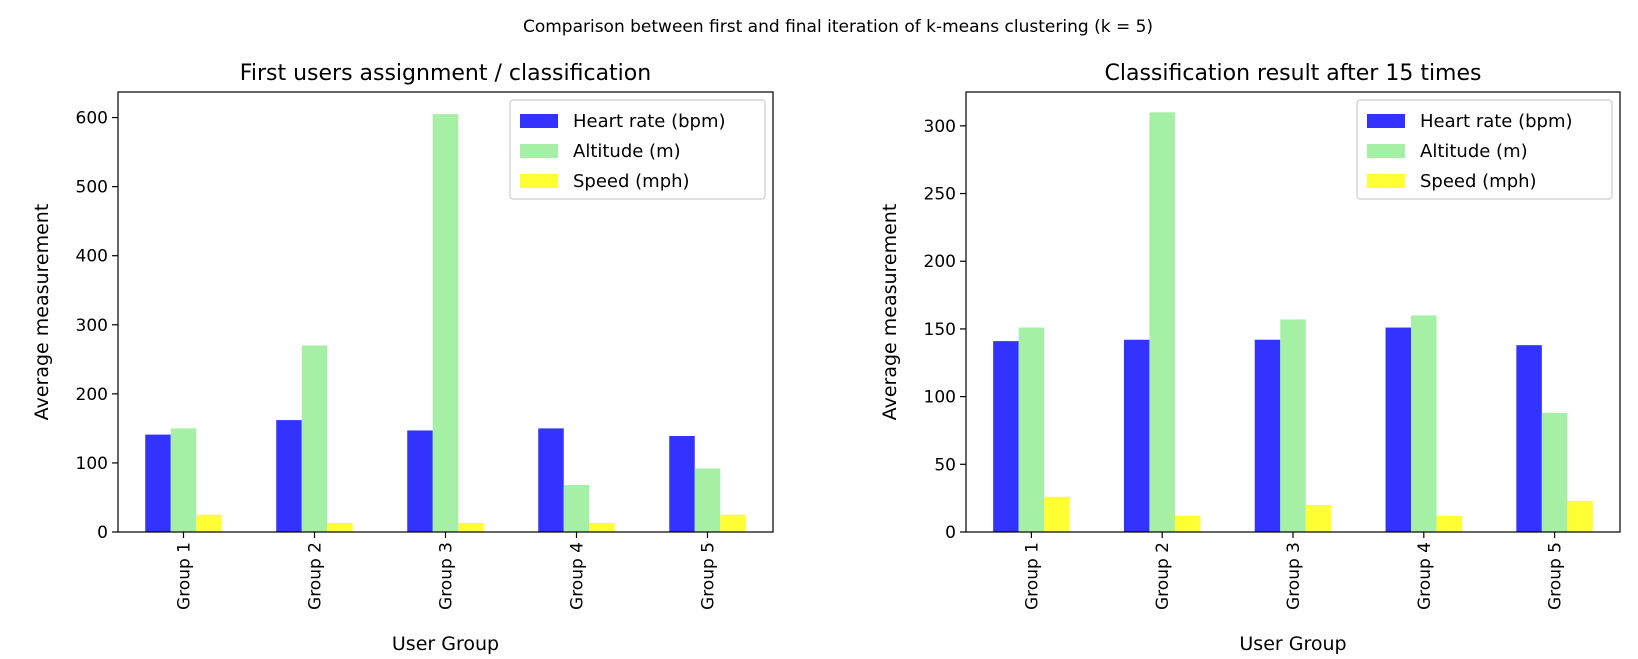 This screenshot has width=1638, height=659. I want to click on y-tick-label: 600, so click(92, 119).